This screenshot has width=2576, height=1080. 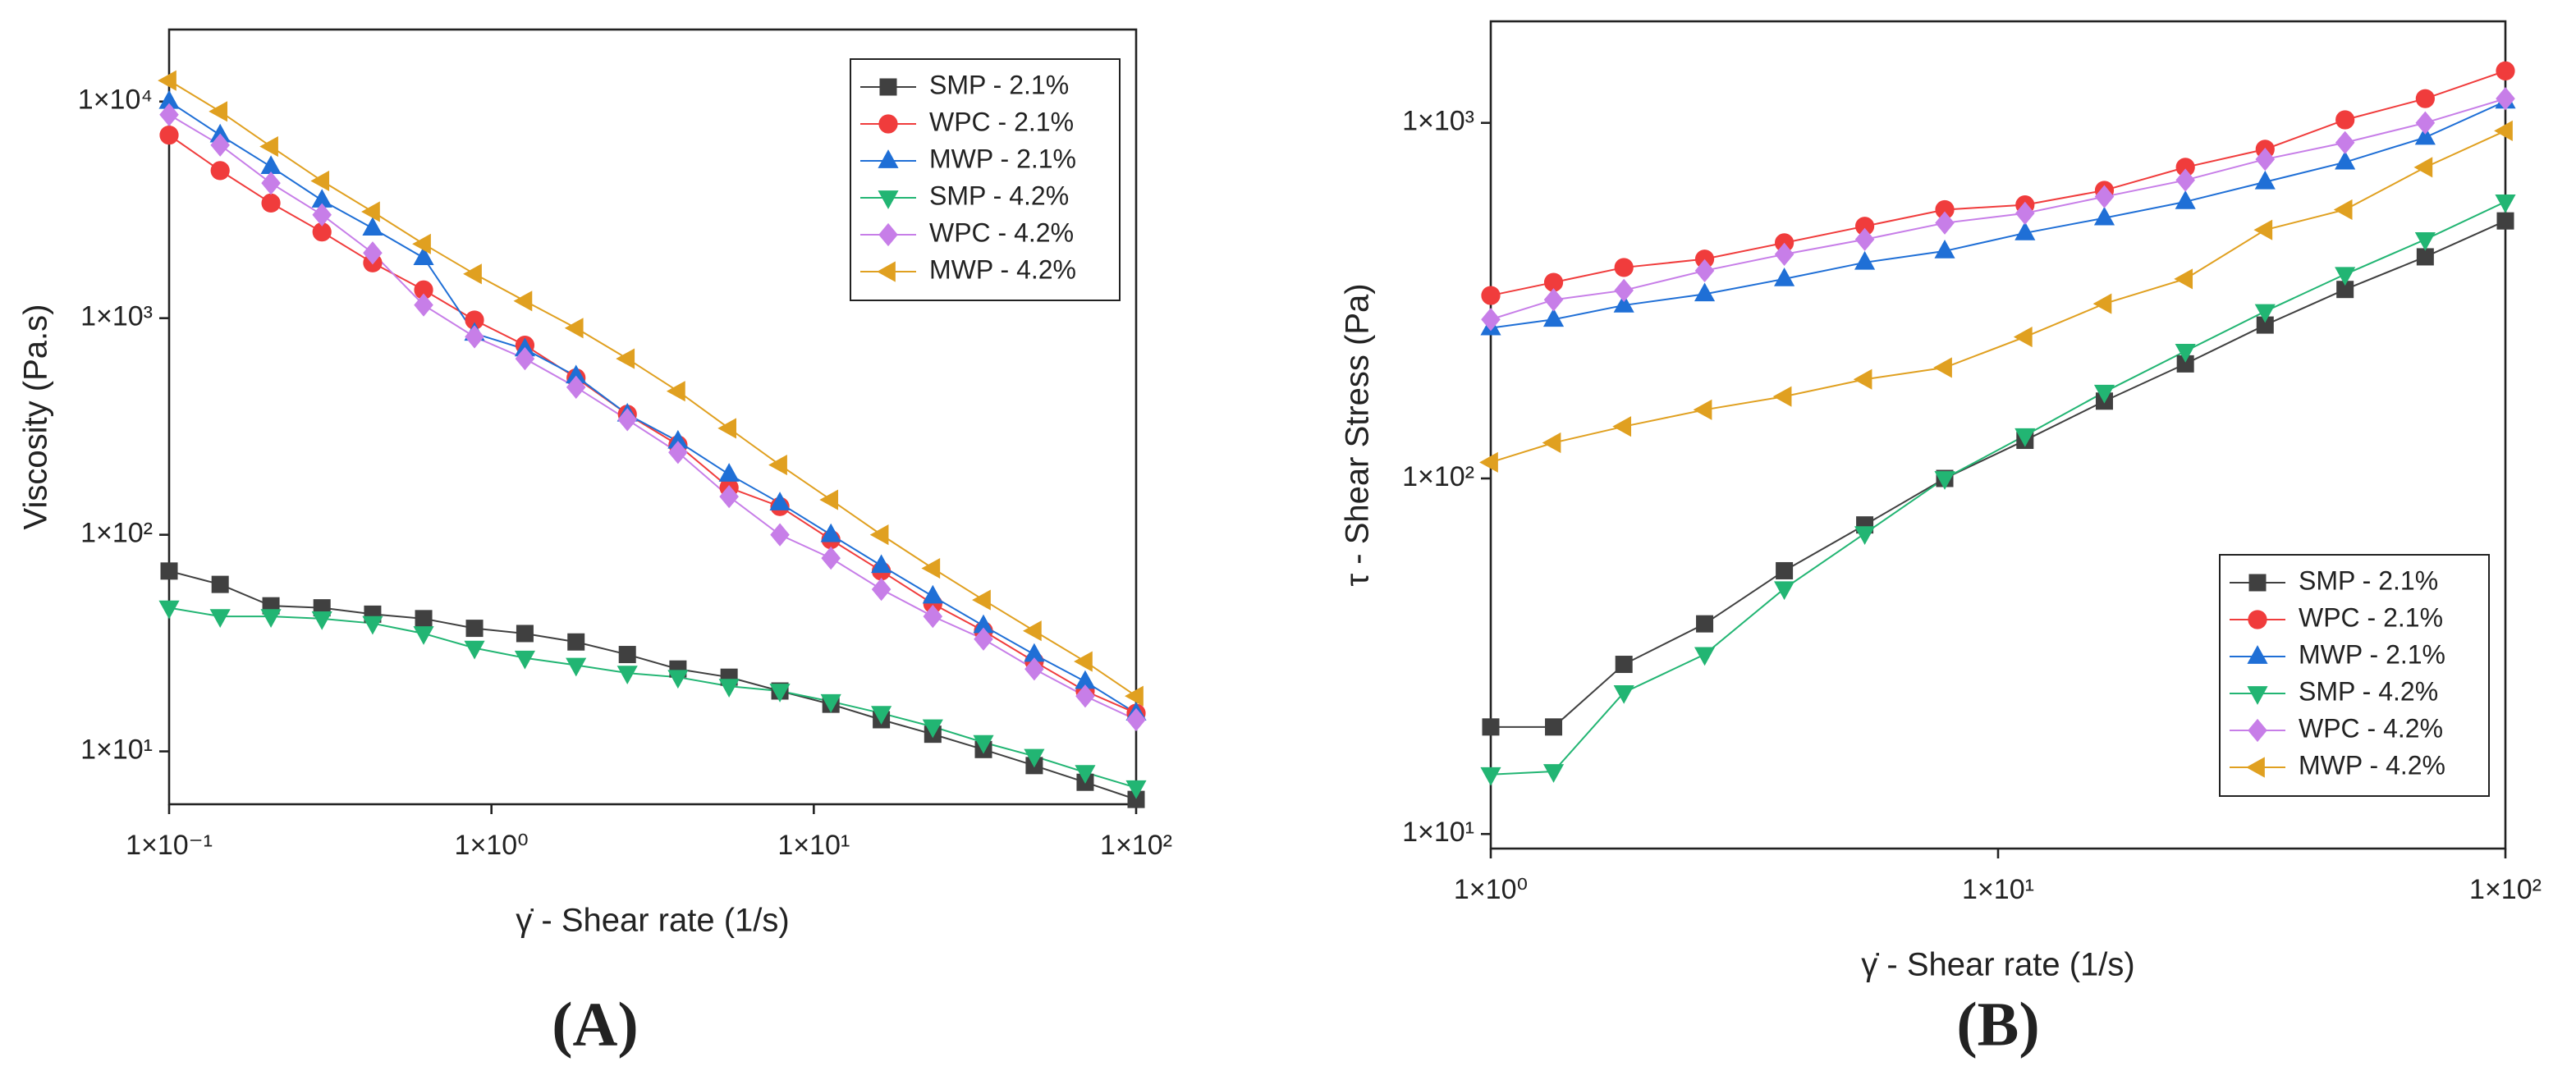 What do you see at coordinates (1998, 889) in the screenshot?
I see `x-tick-label: 1×10¹` at bounding box center [1998, 889].